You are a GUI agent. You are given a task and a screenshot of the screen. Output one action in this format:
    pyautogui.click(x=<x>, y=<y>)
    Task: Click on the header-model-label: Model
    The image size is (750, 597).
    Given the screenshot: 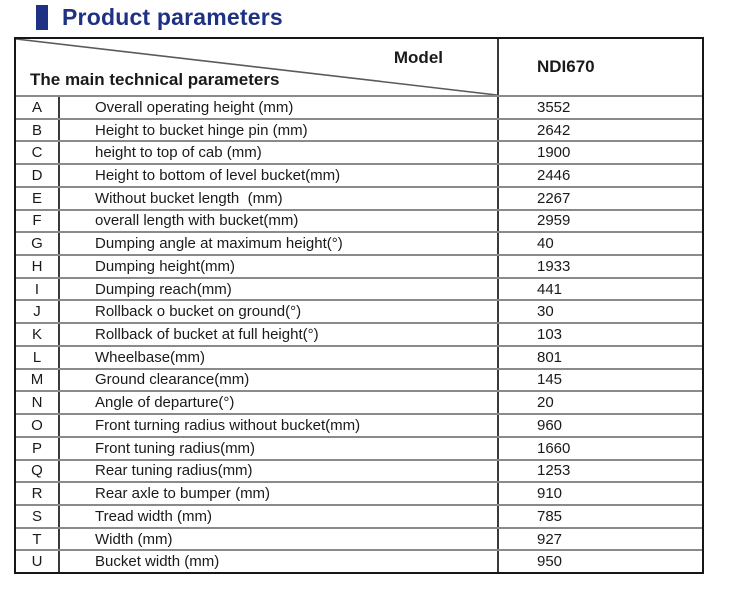 What is the action you would take?
    pyautogui.click(x=418, y=57)
    